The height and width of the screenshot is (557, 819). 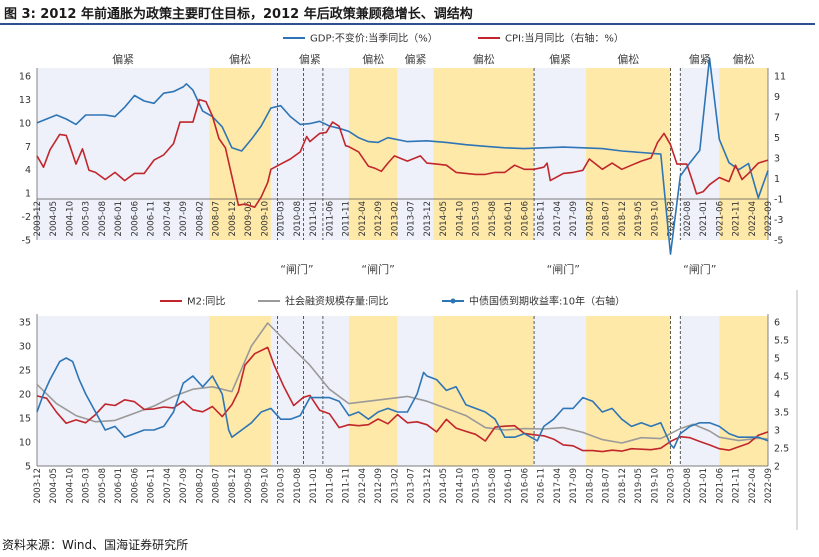 I want to click on top-xtick-21: 2012-09, so click(x=379, y=219).